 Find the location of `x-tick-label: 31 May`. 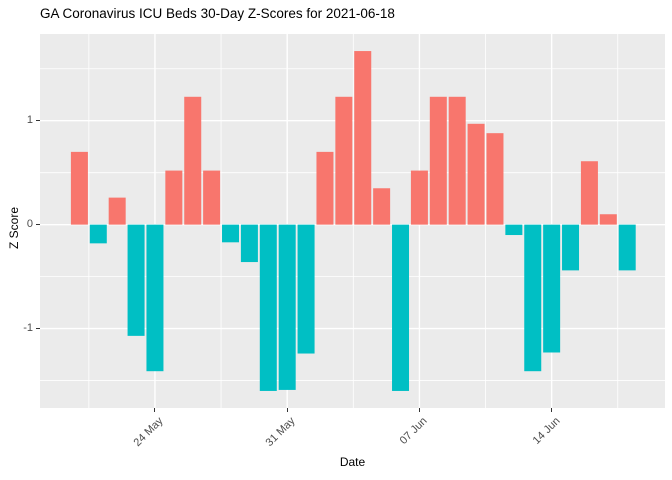

x-tick-label: 31 May is located at coordinates (280, 432).